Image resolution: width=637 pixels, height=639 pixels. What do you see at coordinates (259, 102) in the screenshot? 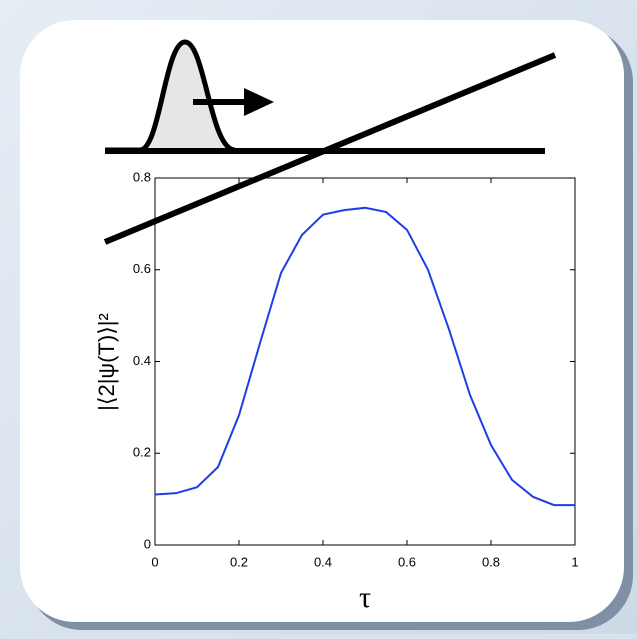
I see `arrow-head` at bounding box center [259, 102].